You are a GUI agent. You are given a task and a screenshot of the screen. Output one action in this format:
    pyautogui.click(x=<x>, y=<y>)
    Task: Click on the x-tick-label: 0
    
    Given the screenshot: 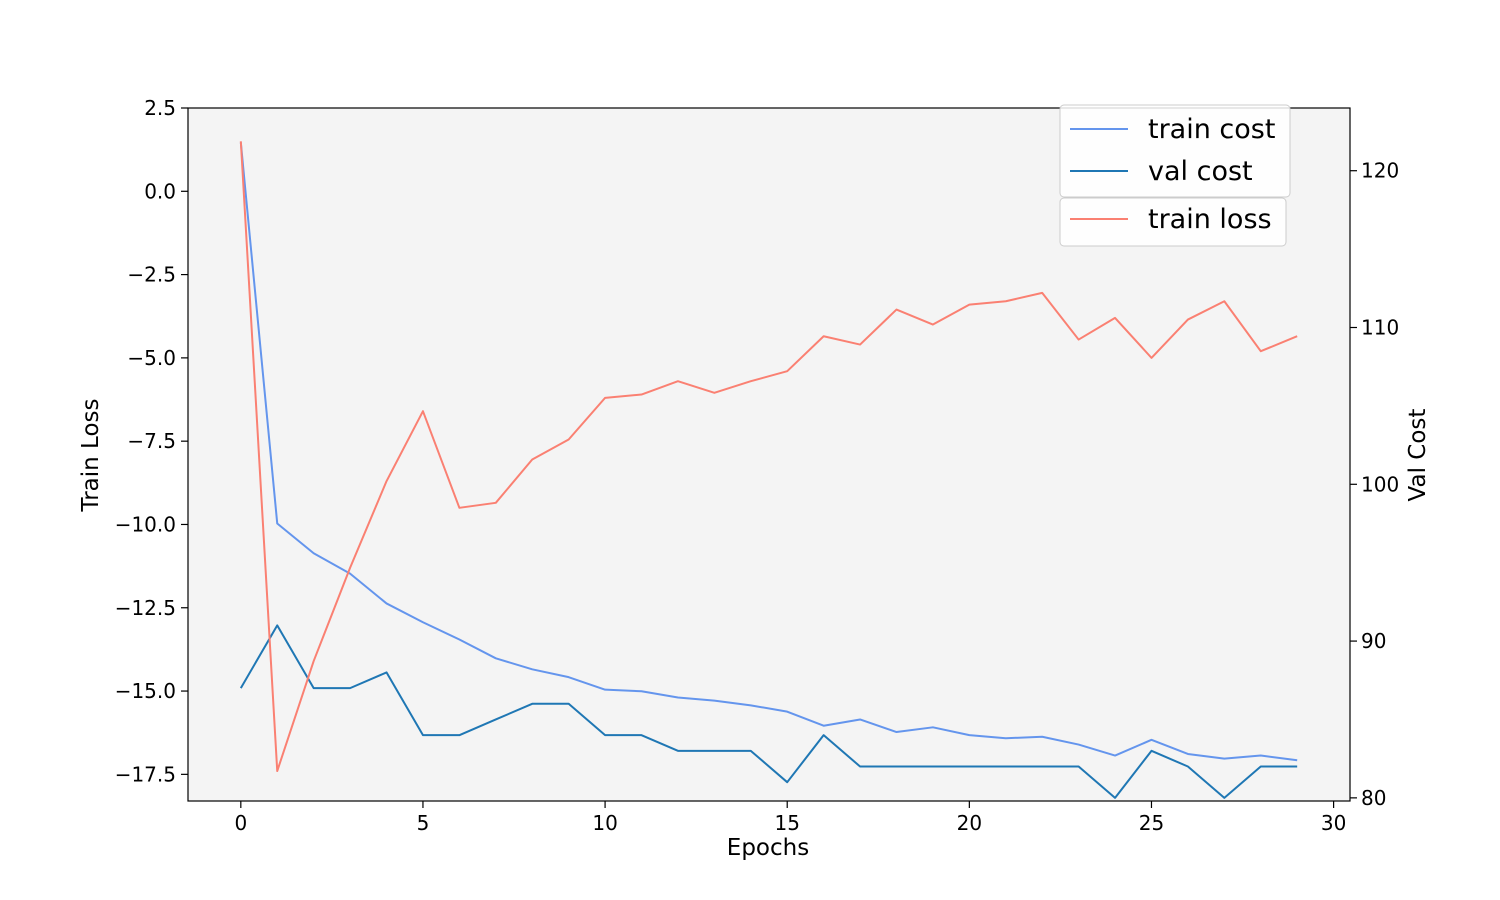 What is the action you would take?
    pyautogui.click(x=240, y=823)
    